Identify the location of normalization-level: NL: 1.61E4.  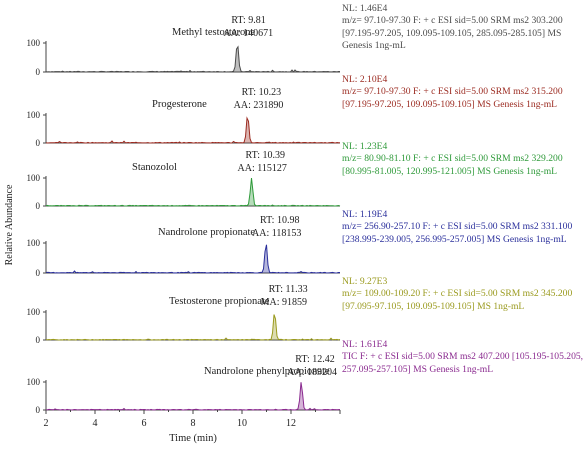
(365, 344).